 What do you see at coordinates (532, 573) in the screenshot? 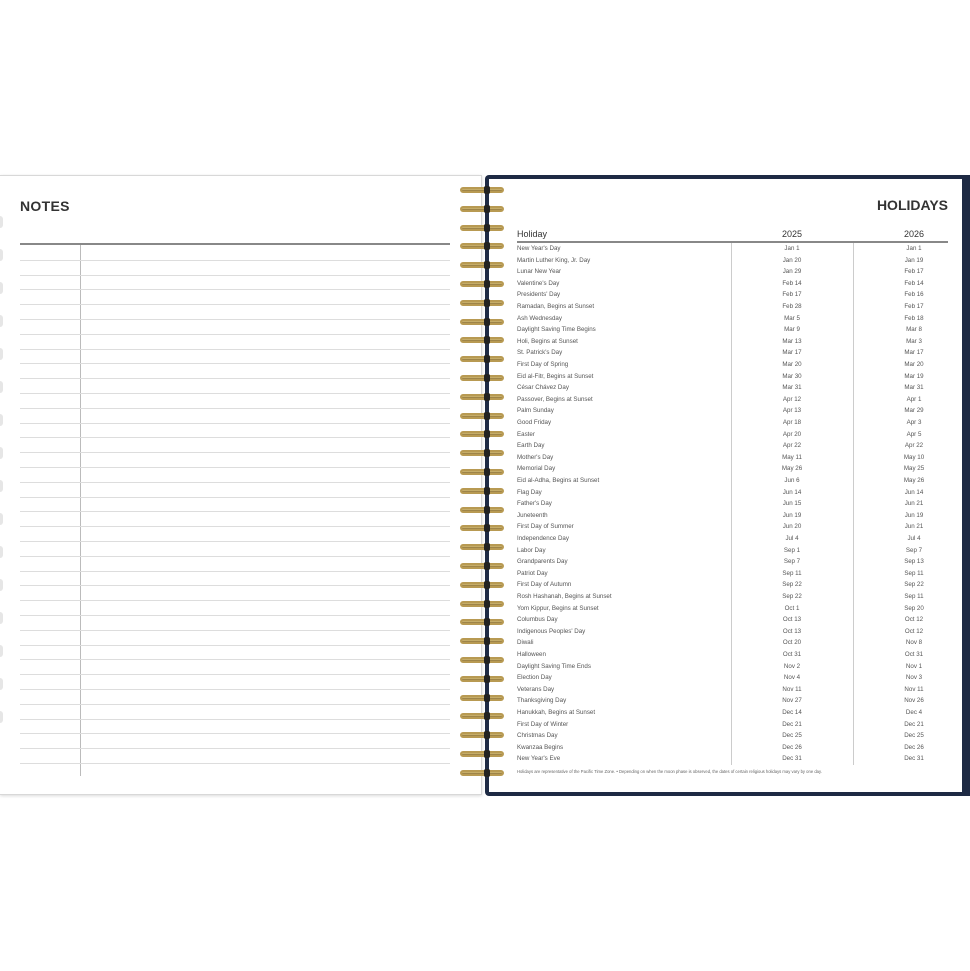
I see `holiday-name: Patriot Day` at bounding box center [532, 573].